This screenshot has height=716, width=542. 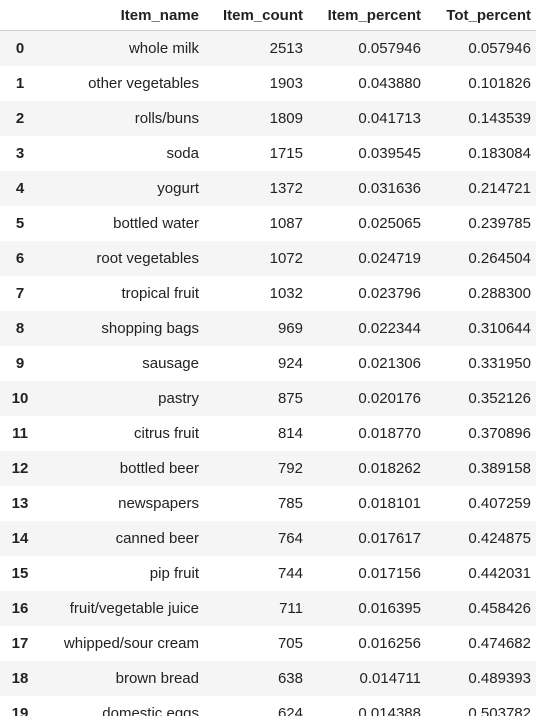 I want to click on cell-tot-percent: 0.389158, so click(x=499, y=468).